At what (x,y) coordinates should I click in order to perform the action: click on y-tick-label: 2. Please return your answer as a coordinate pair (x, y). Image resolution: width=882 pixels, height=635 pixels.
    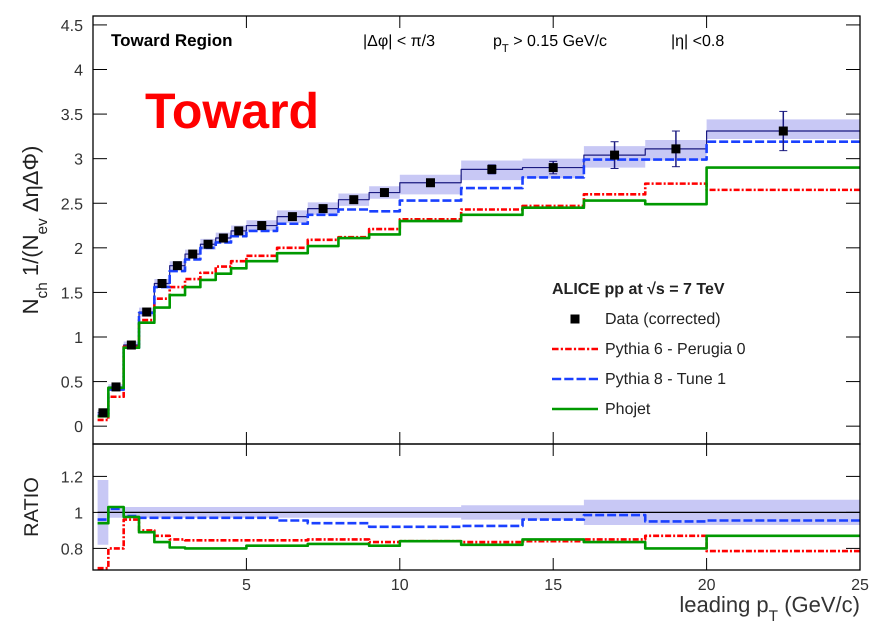
    Looking at the image, I should click on (79, 249).